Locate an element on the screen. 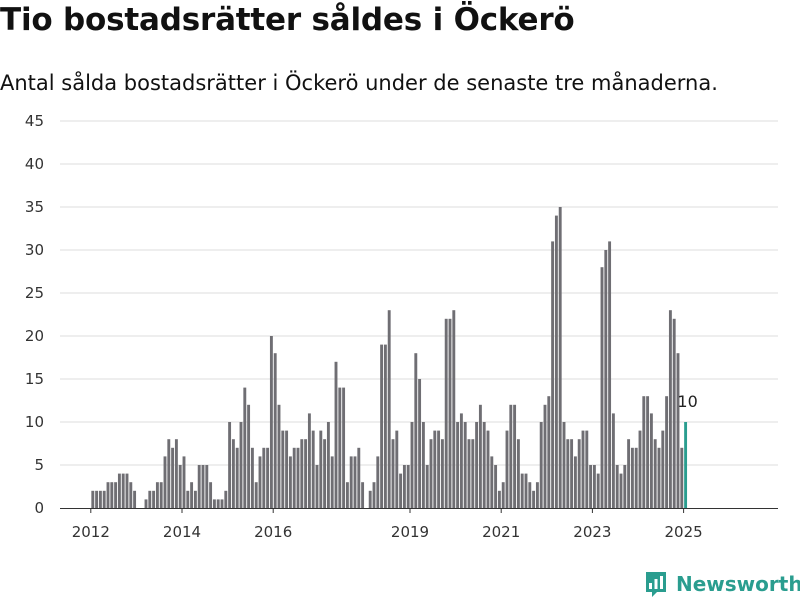 The width and height of the screenshot is (800, 600). y-tick-label: 20 is located at coordinates (34, 336).